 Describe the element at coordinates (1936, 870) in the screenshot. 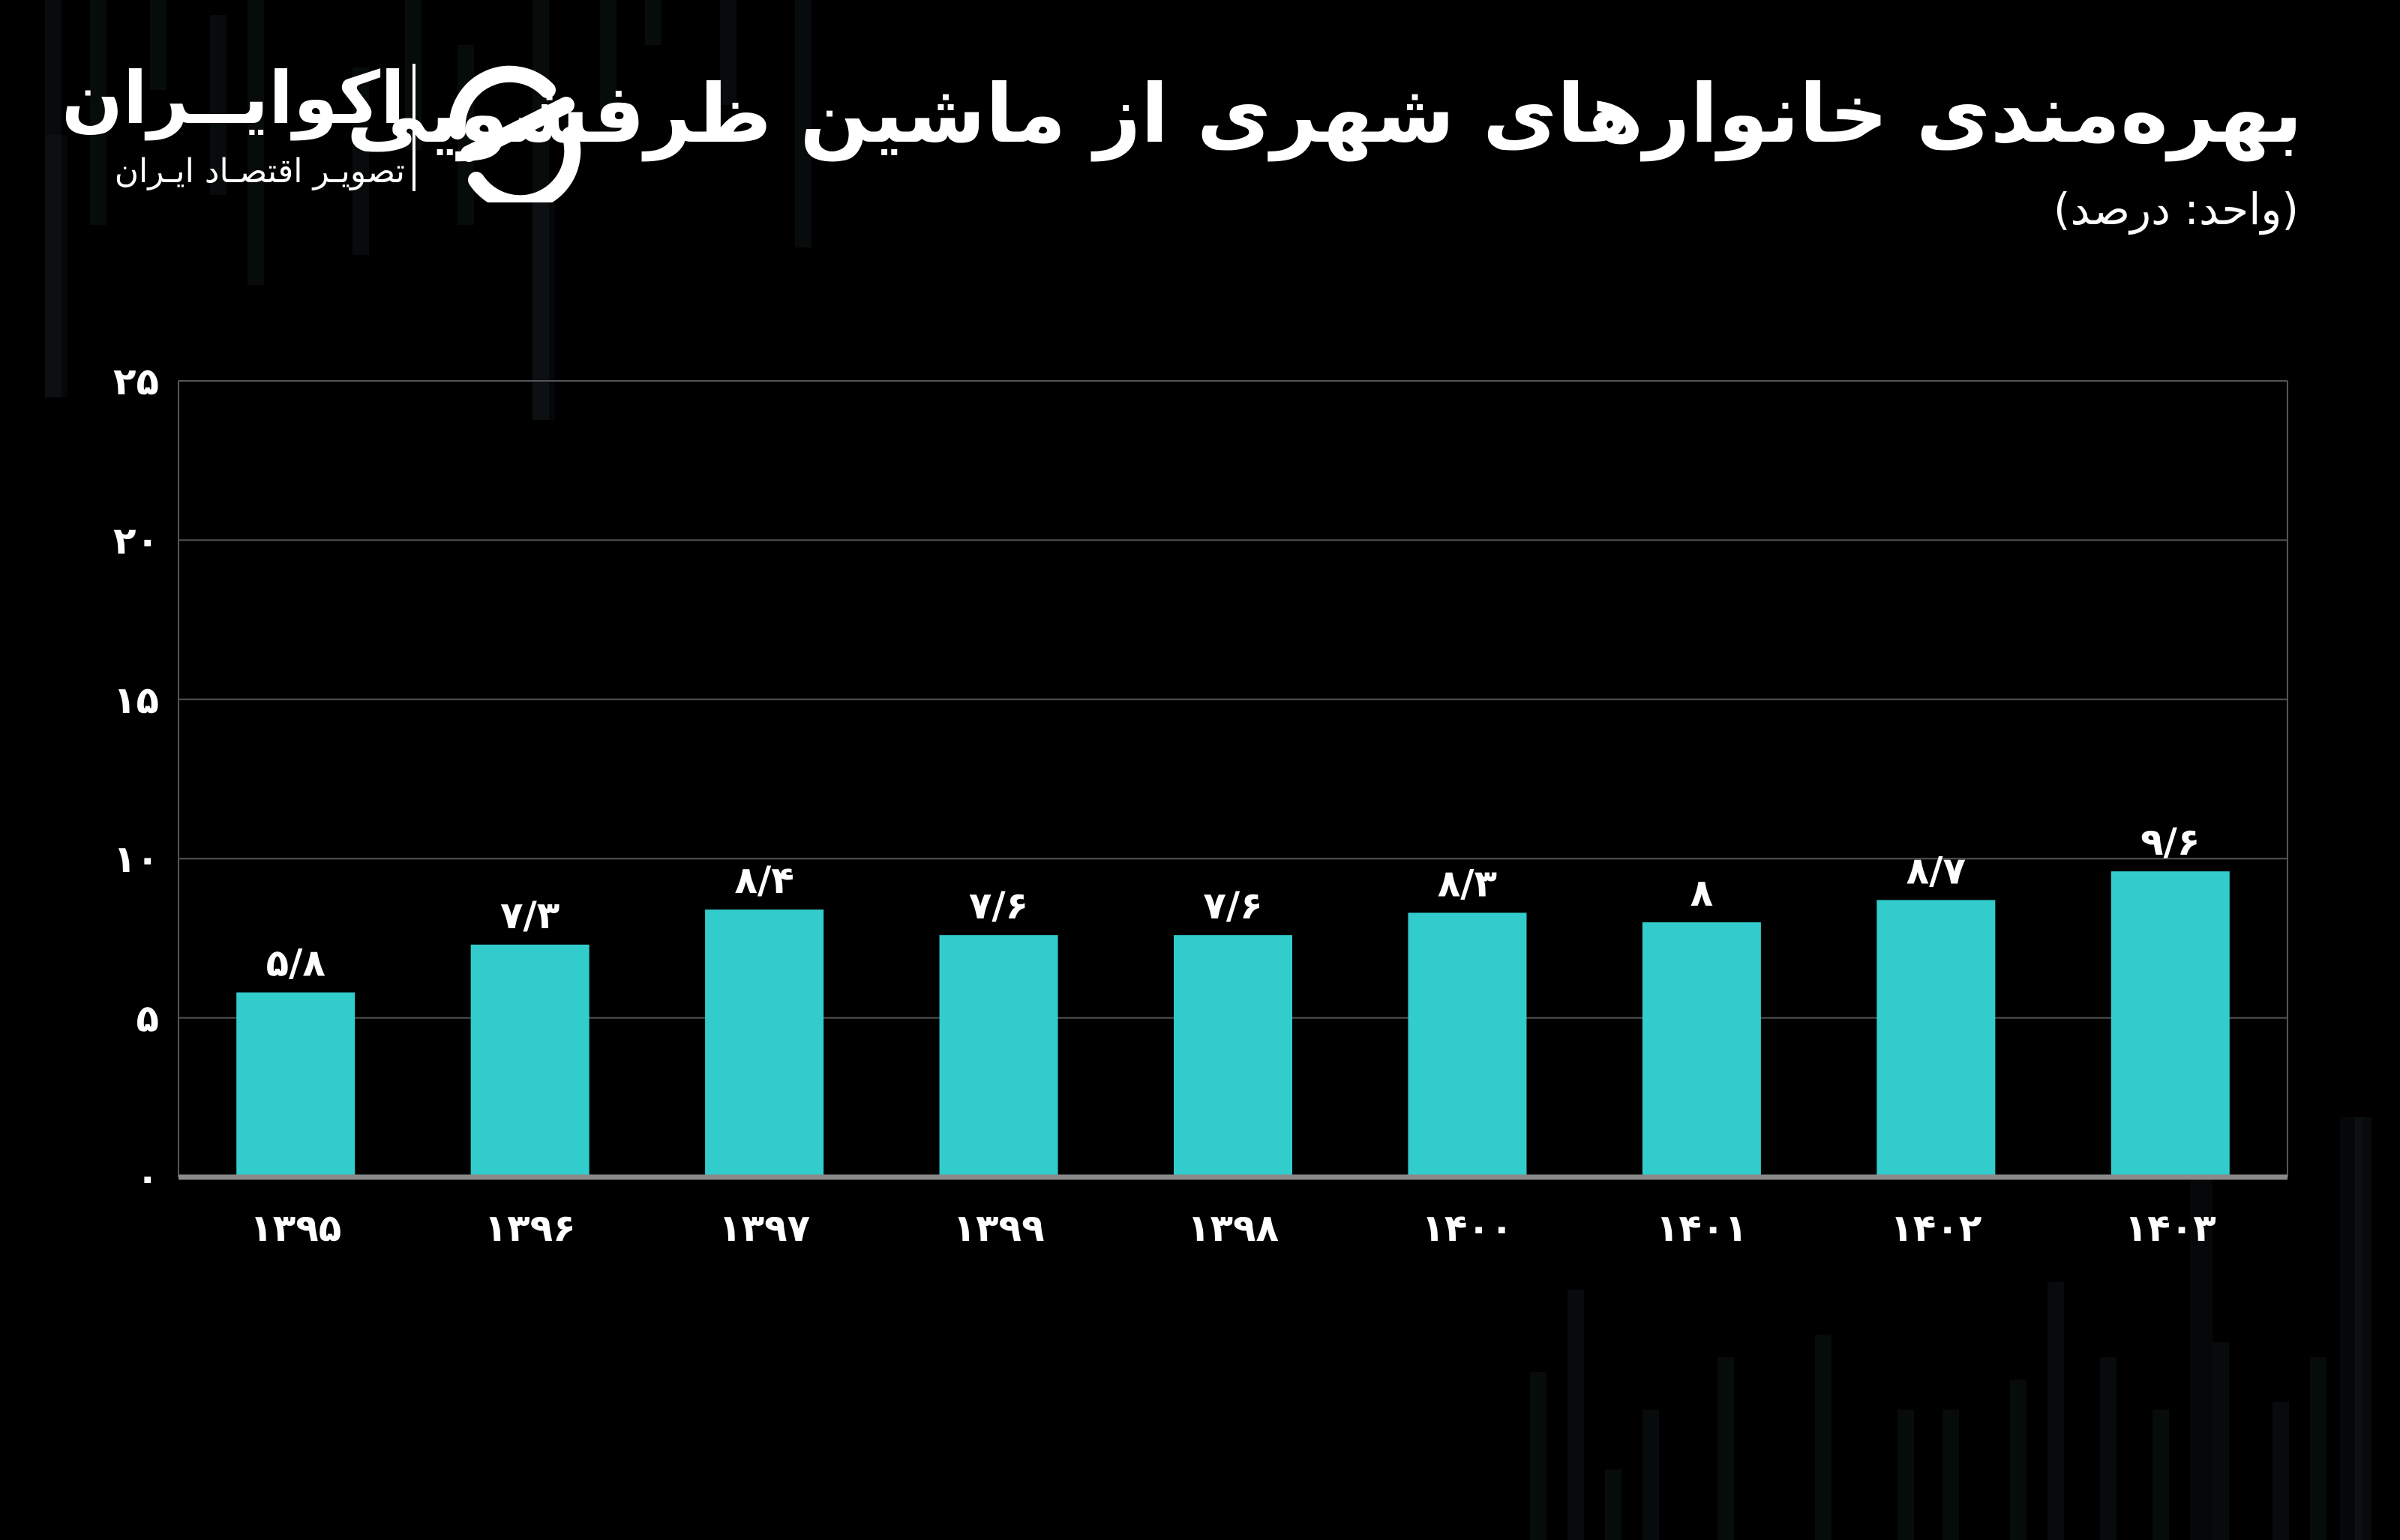

I see `data-label: ۸/۷` at that location.